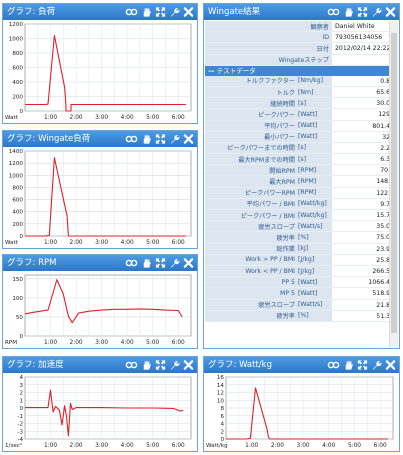 The height and width of the screenshot is (455, 403). Describe the element at coordinates (365, 37) in the screenshot. I see `results-value: 793056134056` at that location.